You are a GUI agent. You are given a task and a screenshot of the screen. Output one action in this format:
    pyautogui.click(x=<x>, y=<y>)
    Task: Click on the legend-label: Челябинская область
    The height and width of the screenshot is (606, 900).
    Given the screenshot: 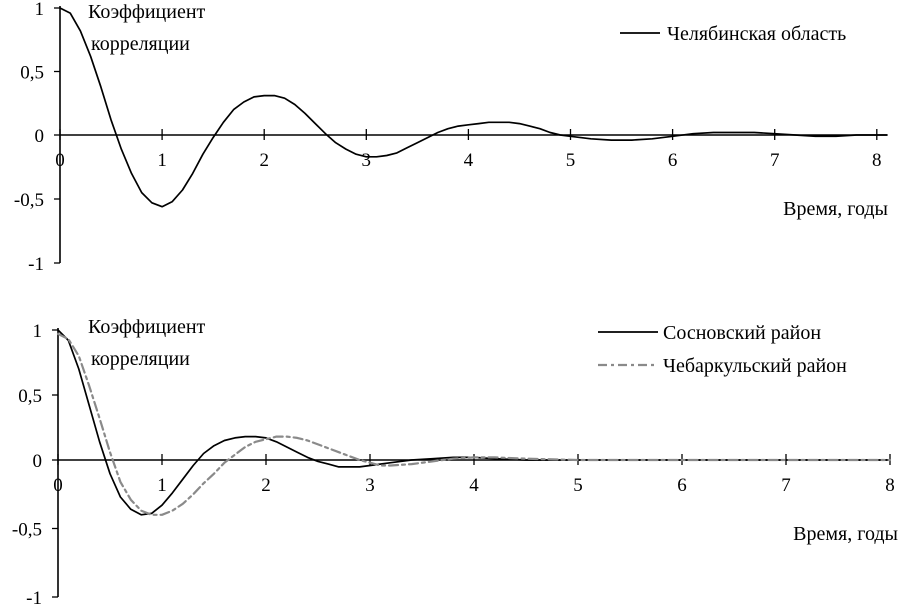 What is the action you would take?
    pyautogui.click(x=756, y=34)
    